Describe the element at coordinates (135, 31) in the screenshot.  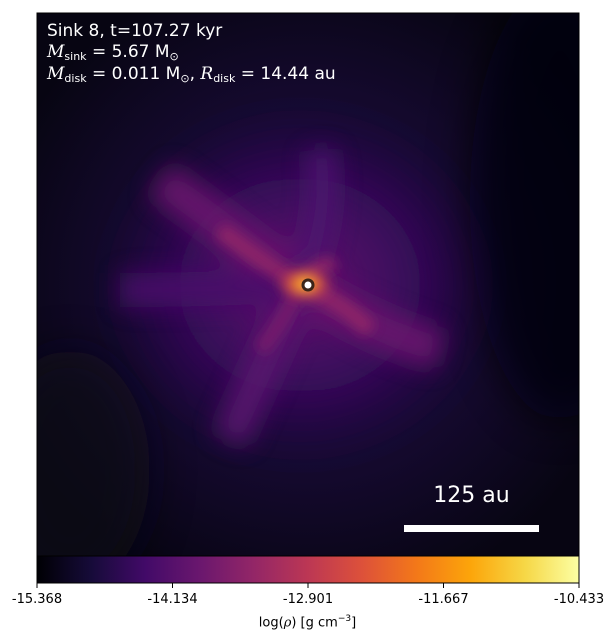
I see `sink-time-label: Sink 8, t=107.27 kyr` at that location.